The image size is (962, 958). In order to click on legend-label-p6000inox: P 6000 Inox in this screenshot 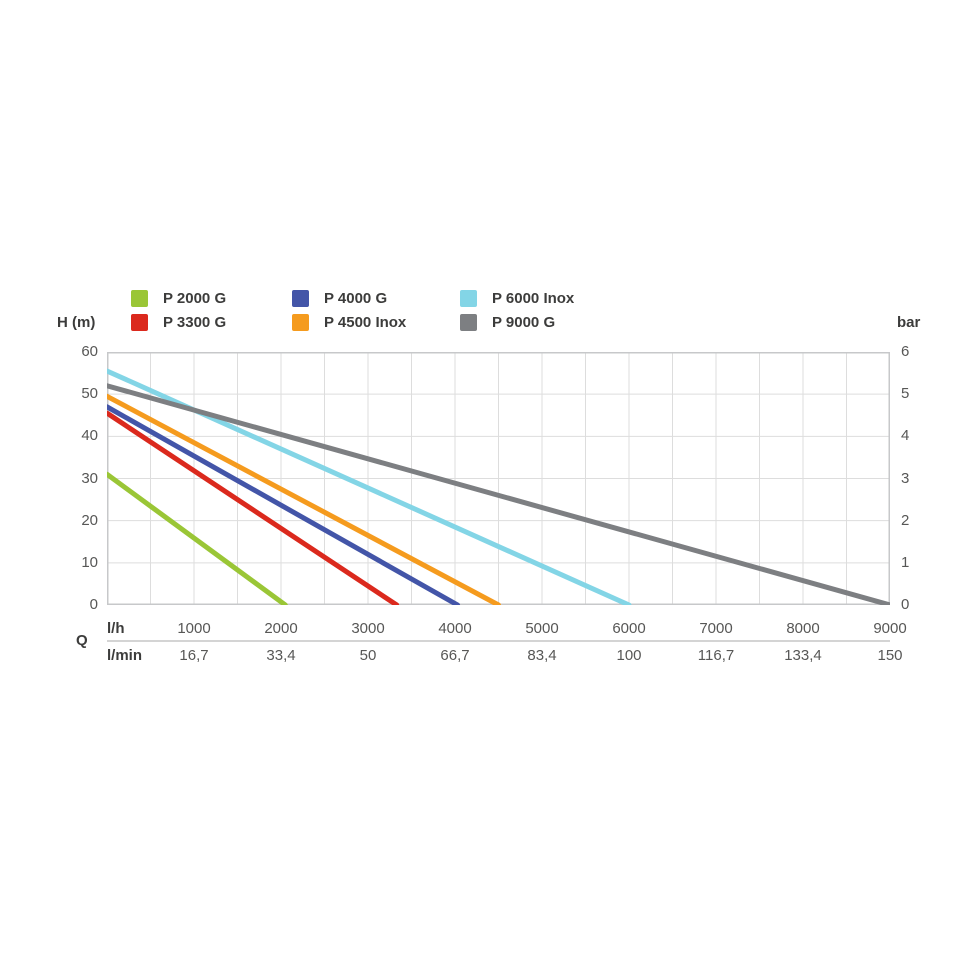, I will do `click(533, 298)`.